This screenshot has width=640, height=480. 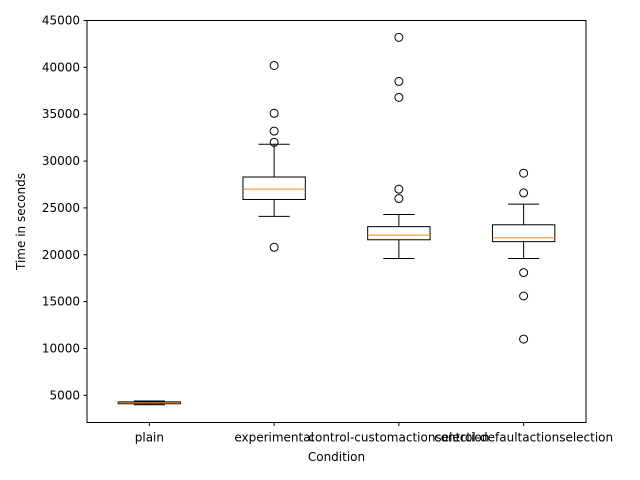 I want to click on y-tick-label: 20000, so click(x=61, y=255).